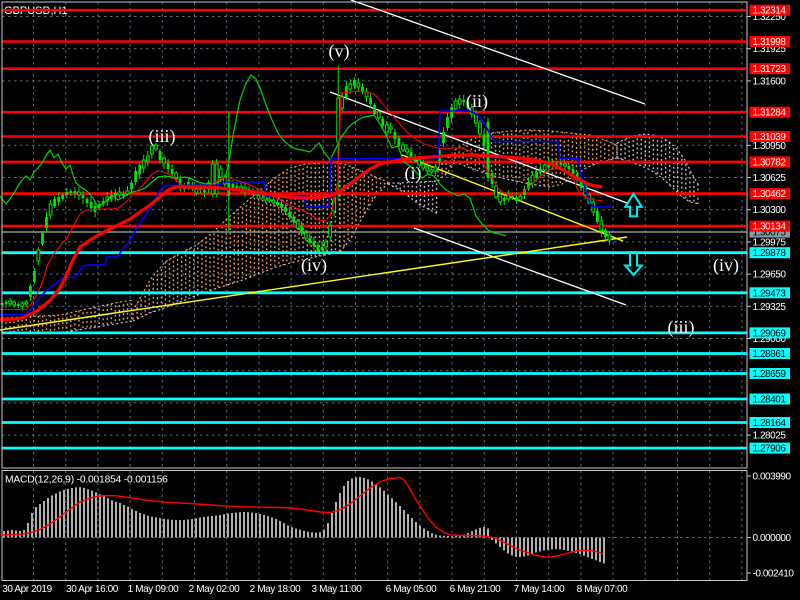  What do you see at coordinates (770, 400) in the screenshot?
I see `svg-text: 1.28401` at bounding box center [770, 400].